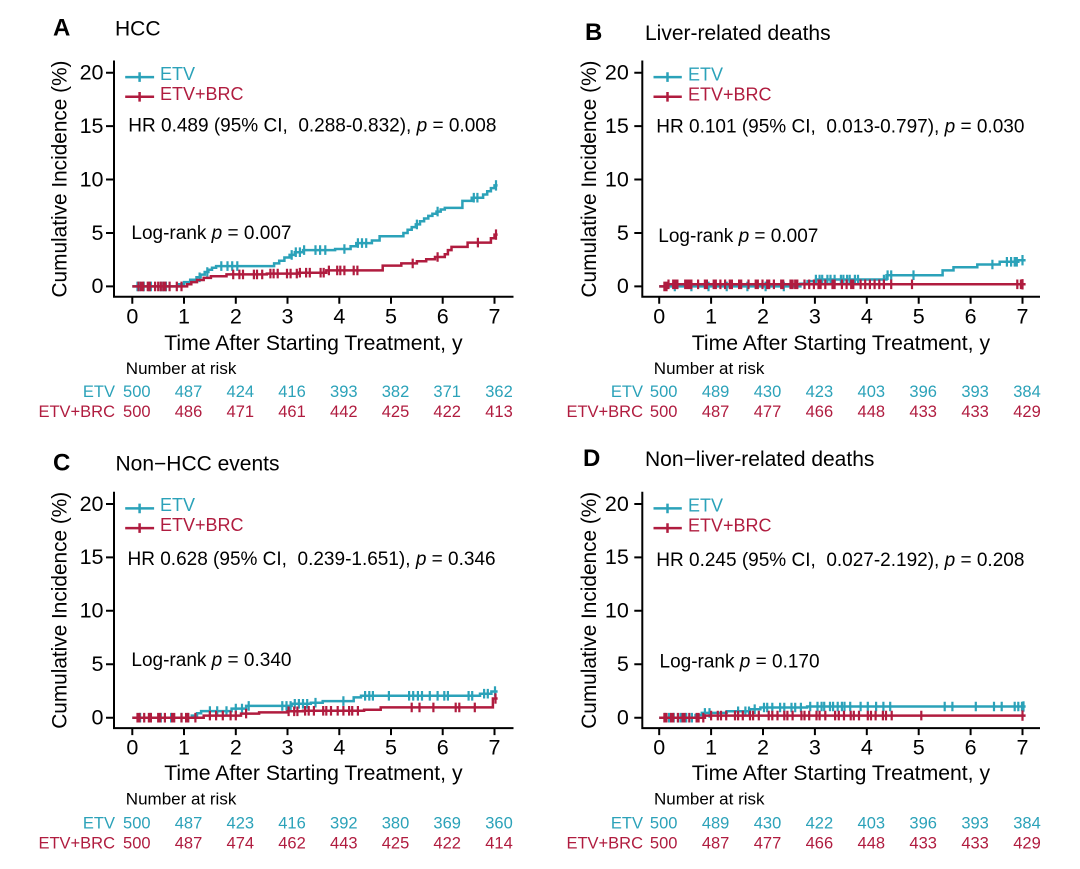 The height and width of the screenshot is (869, 1080). I want to click on svg-text: 4, so click(867, 748).